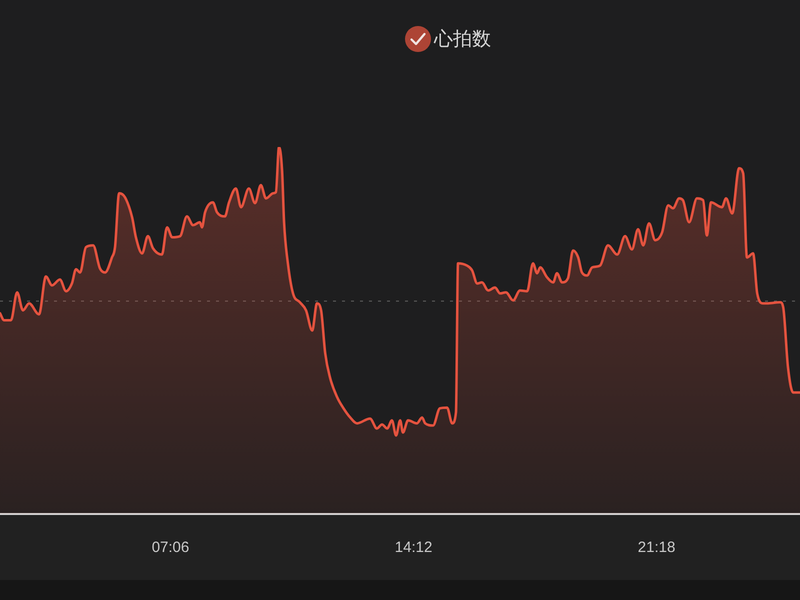 The width and height of the screenshot is (800, 600). What do you see at coordinates (657, 547) in the screenshot?
I see `x-tick-label: 21:18` at bounding box center [657, 547].